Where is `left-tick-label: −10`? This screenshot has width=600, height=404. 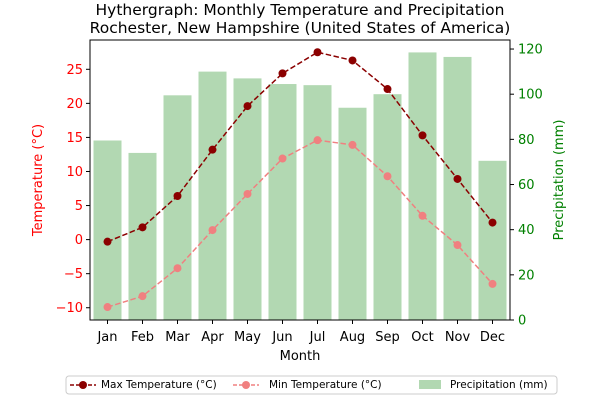 left-tick-label: −10 is located at coordinates (69, 308).